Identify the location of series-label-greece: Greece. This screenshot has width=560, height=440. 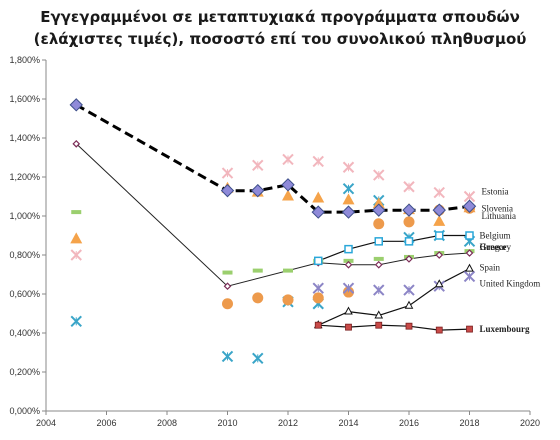
(493, 247).